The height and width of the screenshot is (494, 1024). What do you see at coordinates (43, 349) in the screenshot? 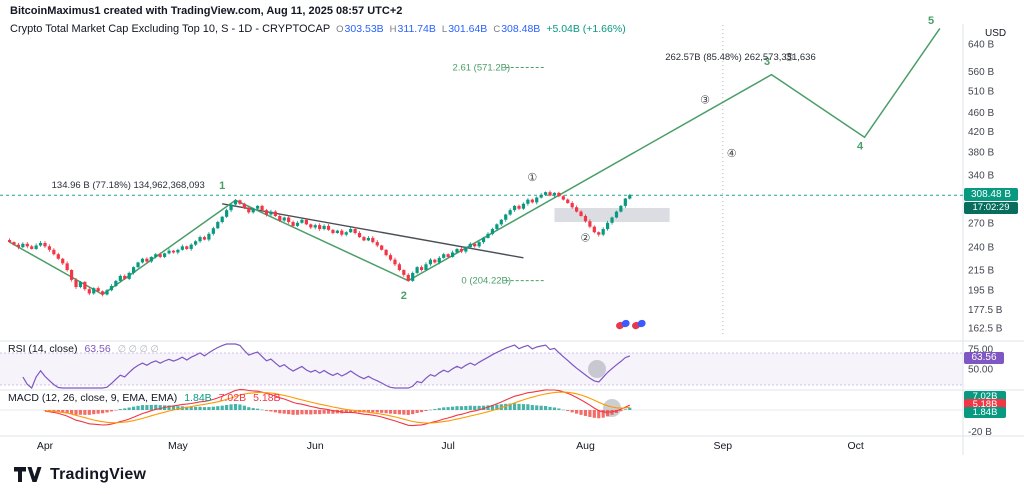
I see `rsi-title: RSI (14, close)` at bounding box center [43, 349].